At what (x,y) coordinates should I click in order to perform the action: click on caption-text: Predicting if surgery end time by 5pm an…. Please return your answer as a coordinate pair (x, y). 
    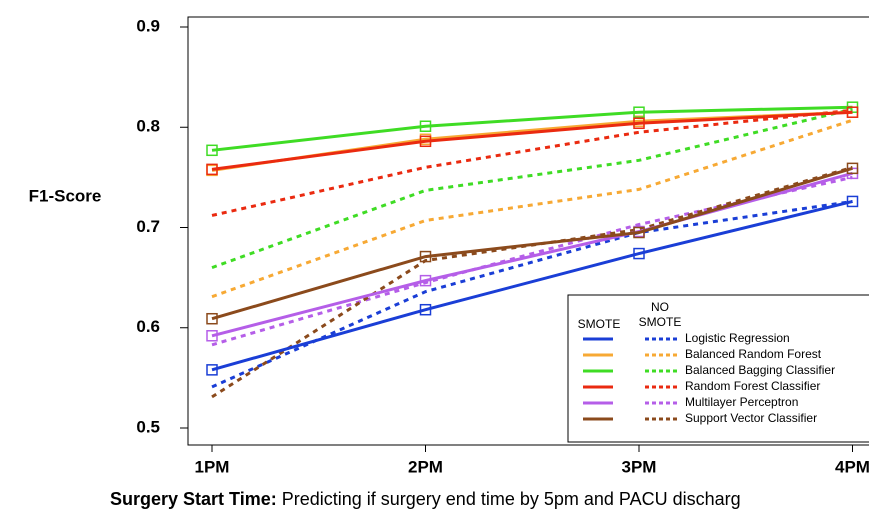
    Looking at the image, I should click on (511, 499).